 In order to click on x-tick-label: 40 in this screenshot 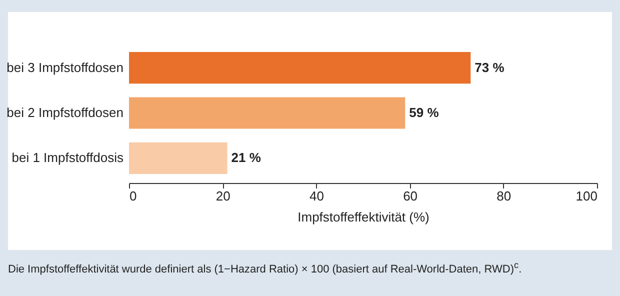, I will do `click(316, 196)`.